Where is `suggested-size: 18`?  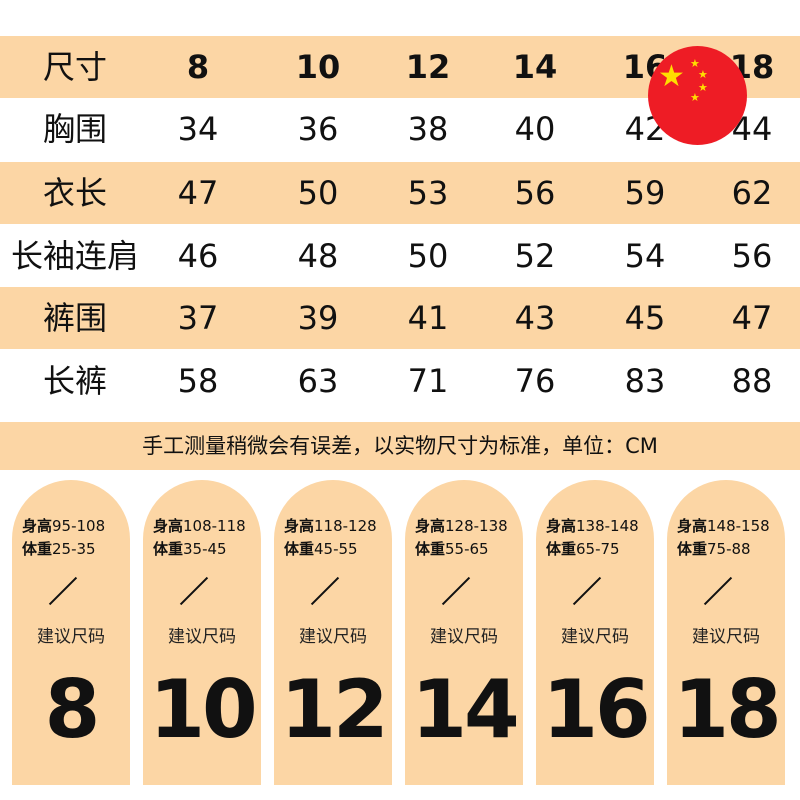
suggested-size: 18 is located at coordinates (727, 709).